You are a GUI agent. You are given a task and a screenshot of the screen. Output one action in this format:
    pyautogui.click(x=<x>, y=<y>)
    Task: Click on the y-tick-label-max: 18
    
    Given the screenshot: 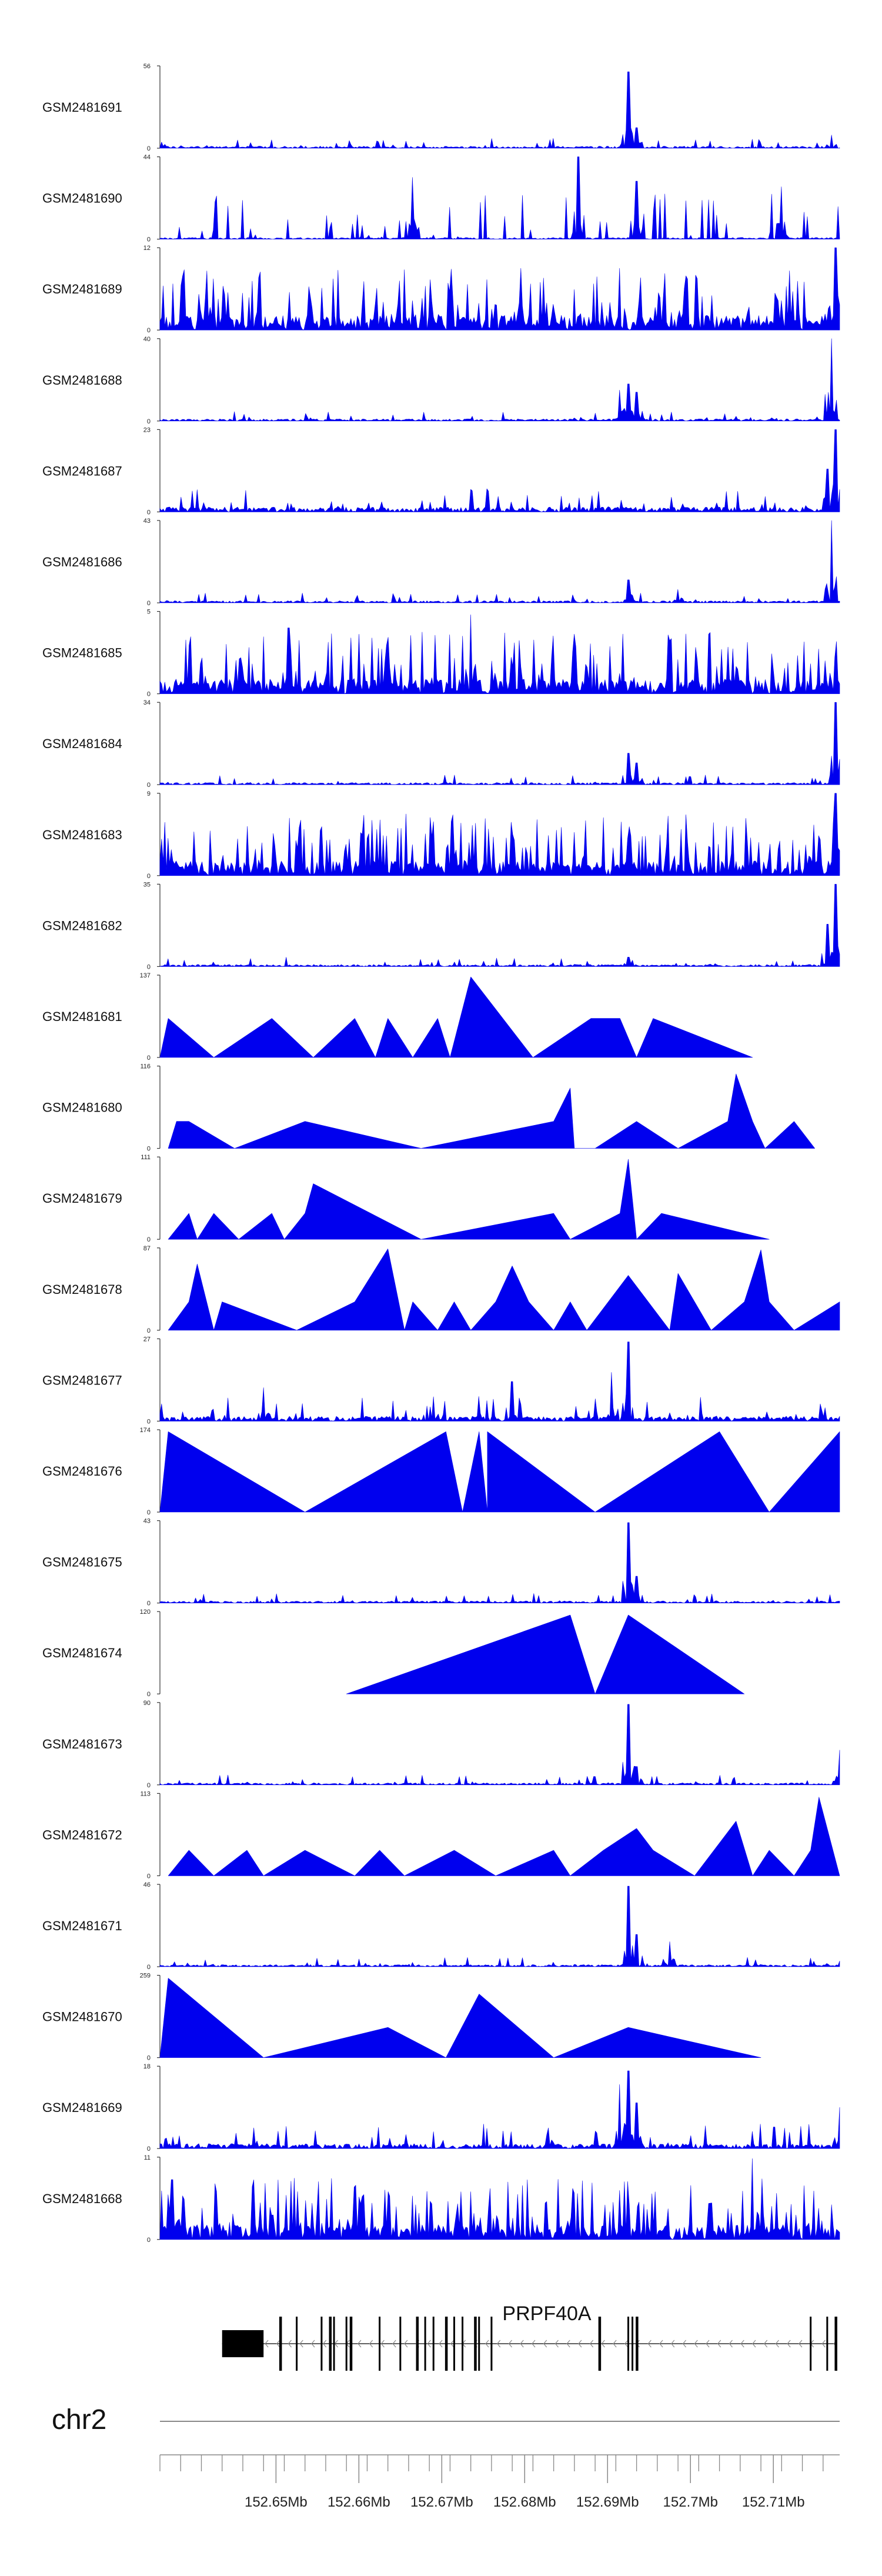 What is the action you would take?
    pyautogui.click(x=147, y=2066)
    